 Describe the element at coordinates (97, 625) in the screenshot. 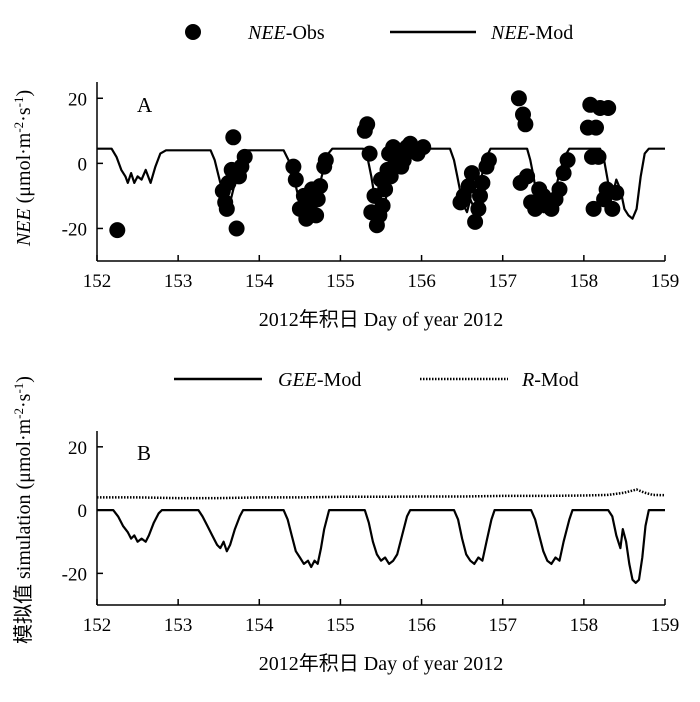

I see `x-tick-label-b-0: 152` at that location.